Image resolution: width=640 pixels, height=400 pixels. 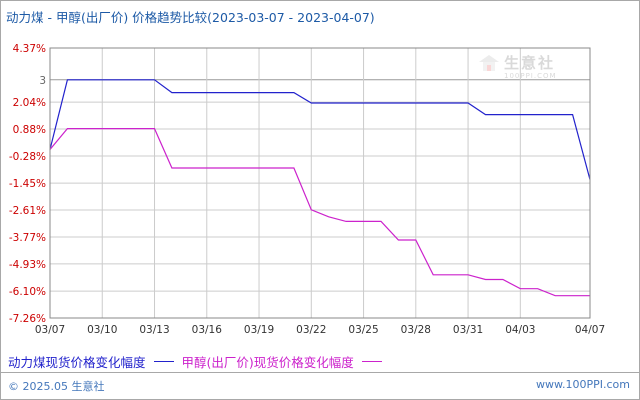 I want to click on y-tick-label: -1.45%, so click(x=27, y=184).